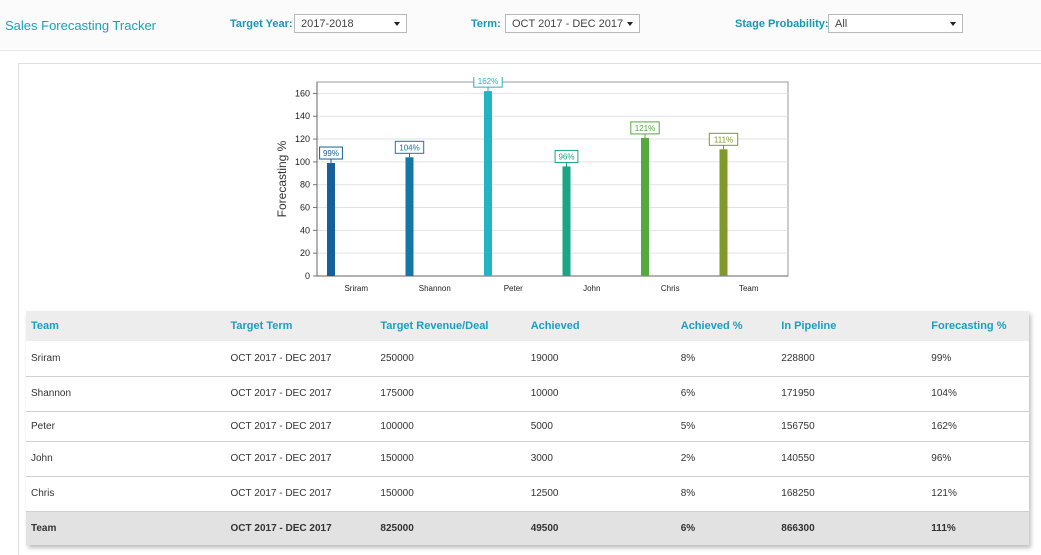  What do you see at coordinates (126, 326) in the screenshot?
I see `column-header-team: Team` at bounding box center [126, 326].